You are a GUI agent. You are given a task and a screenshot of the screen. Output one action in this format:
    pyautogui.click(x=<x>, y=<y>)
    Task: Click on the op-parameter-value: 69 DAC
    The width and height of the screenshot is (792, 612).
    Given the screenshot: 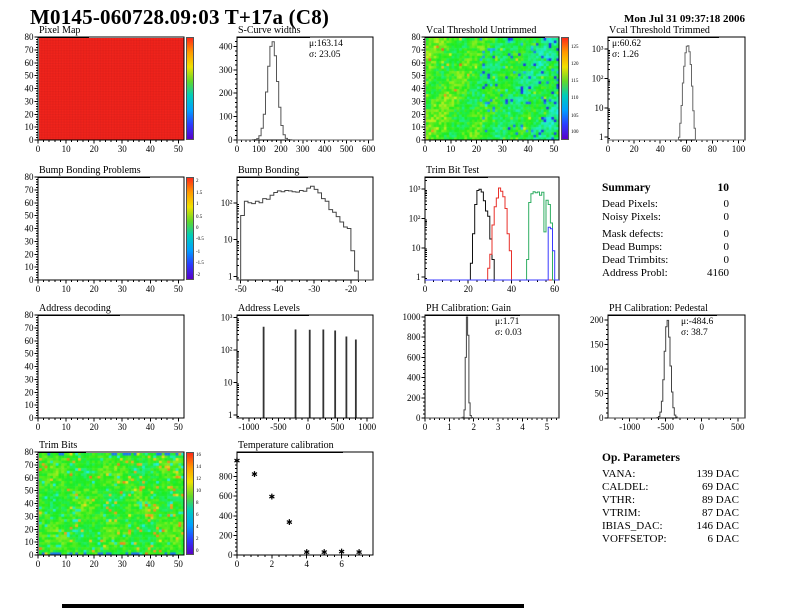 What is the action you would take?
    pyautogui.click(x=720, y=487)
    